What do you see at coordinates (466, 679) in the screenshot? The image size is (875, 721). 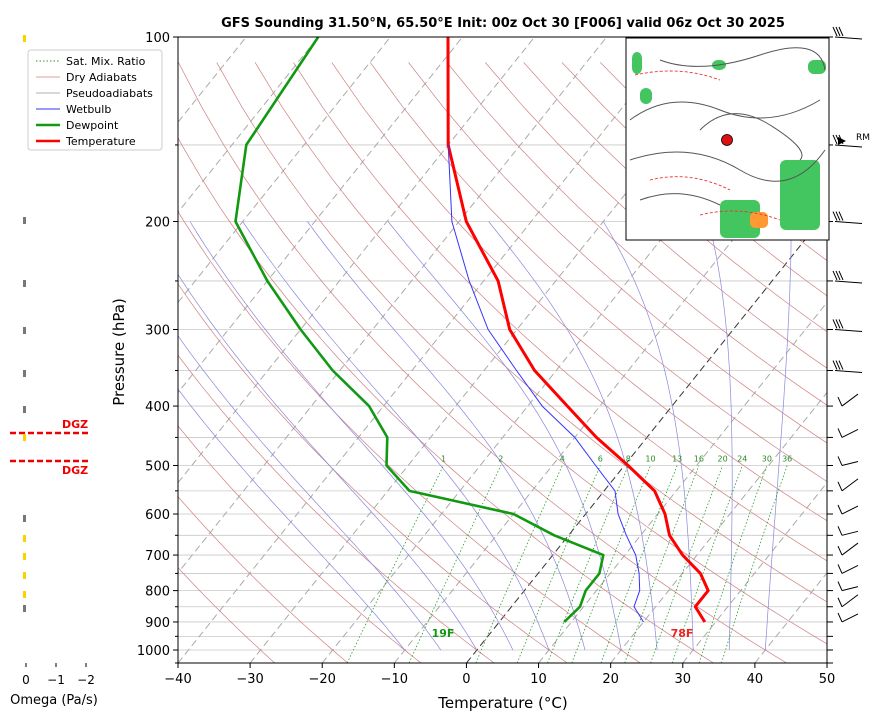 I see `x-tick-label: 0` at bounding box center [466, 679].